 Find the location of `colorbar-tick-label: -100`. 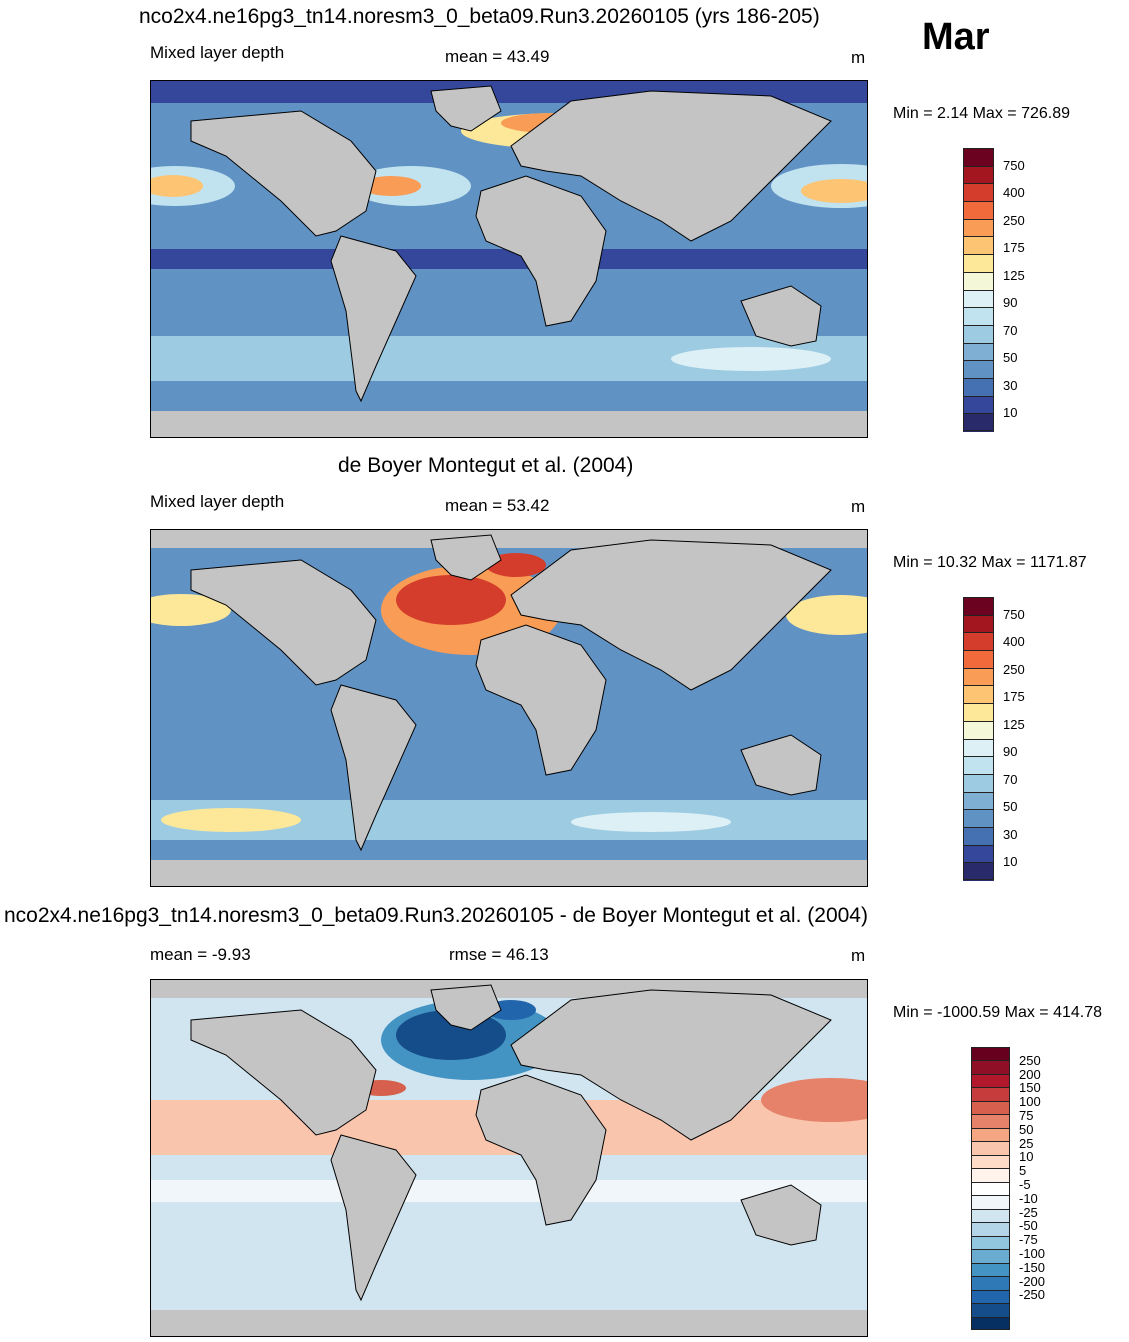

colorbar-tick-label: -100 is located at coordinates (1032, 1254).